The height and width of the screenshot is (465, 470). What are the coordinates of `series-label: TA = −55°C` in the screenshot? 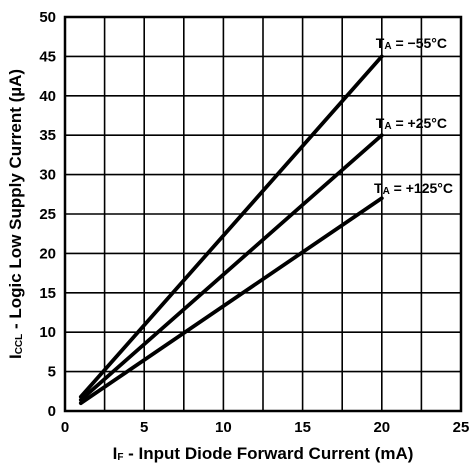 It's located at (411, 43).